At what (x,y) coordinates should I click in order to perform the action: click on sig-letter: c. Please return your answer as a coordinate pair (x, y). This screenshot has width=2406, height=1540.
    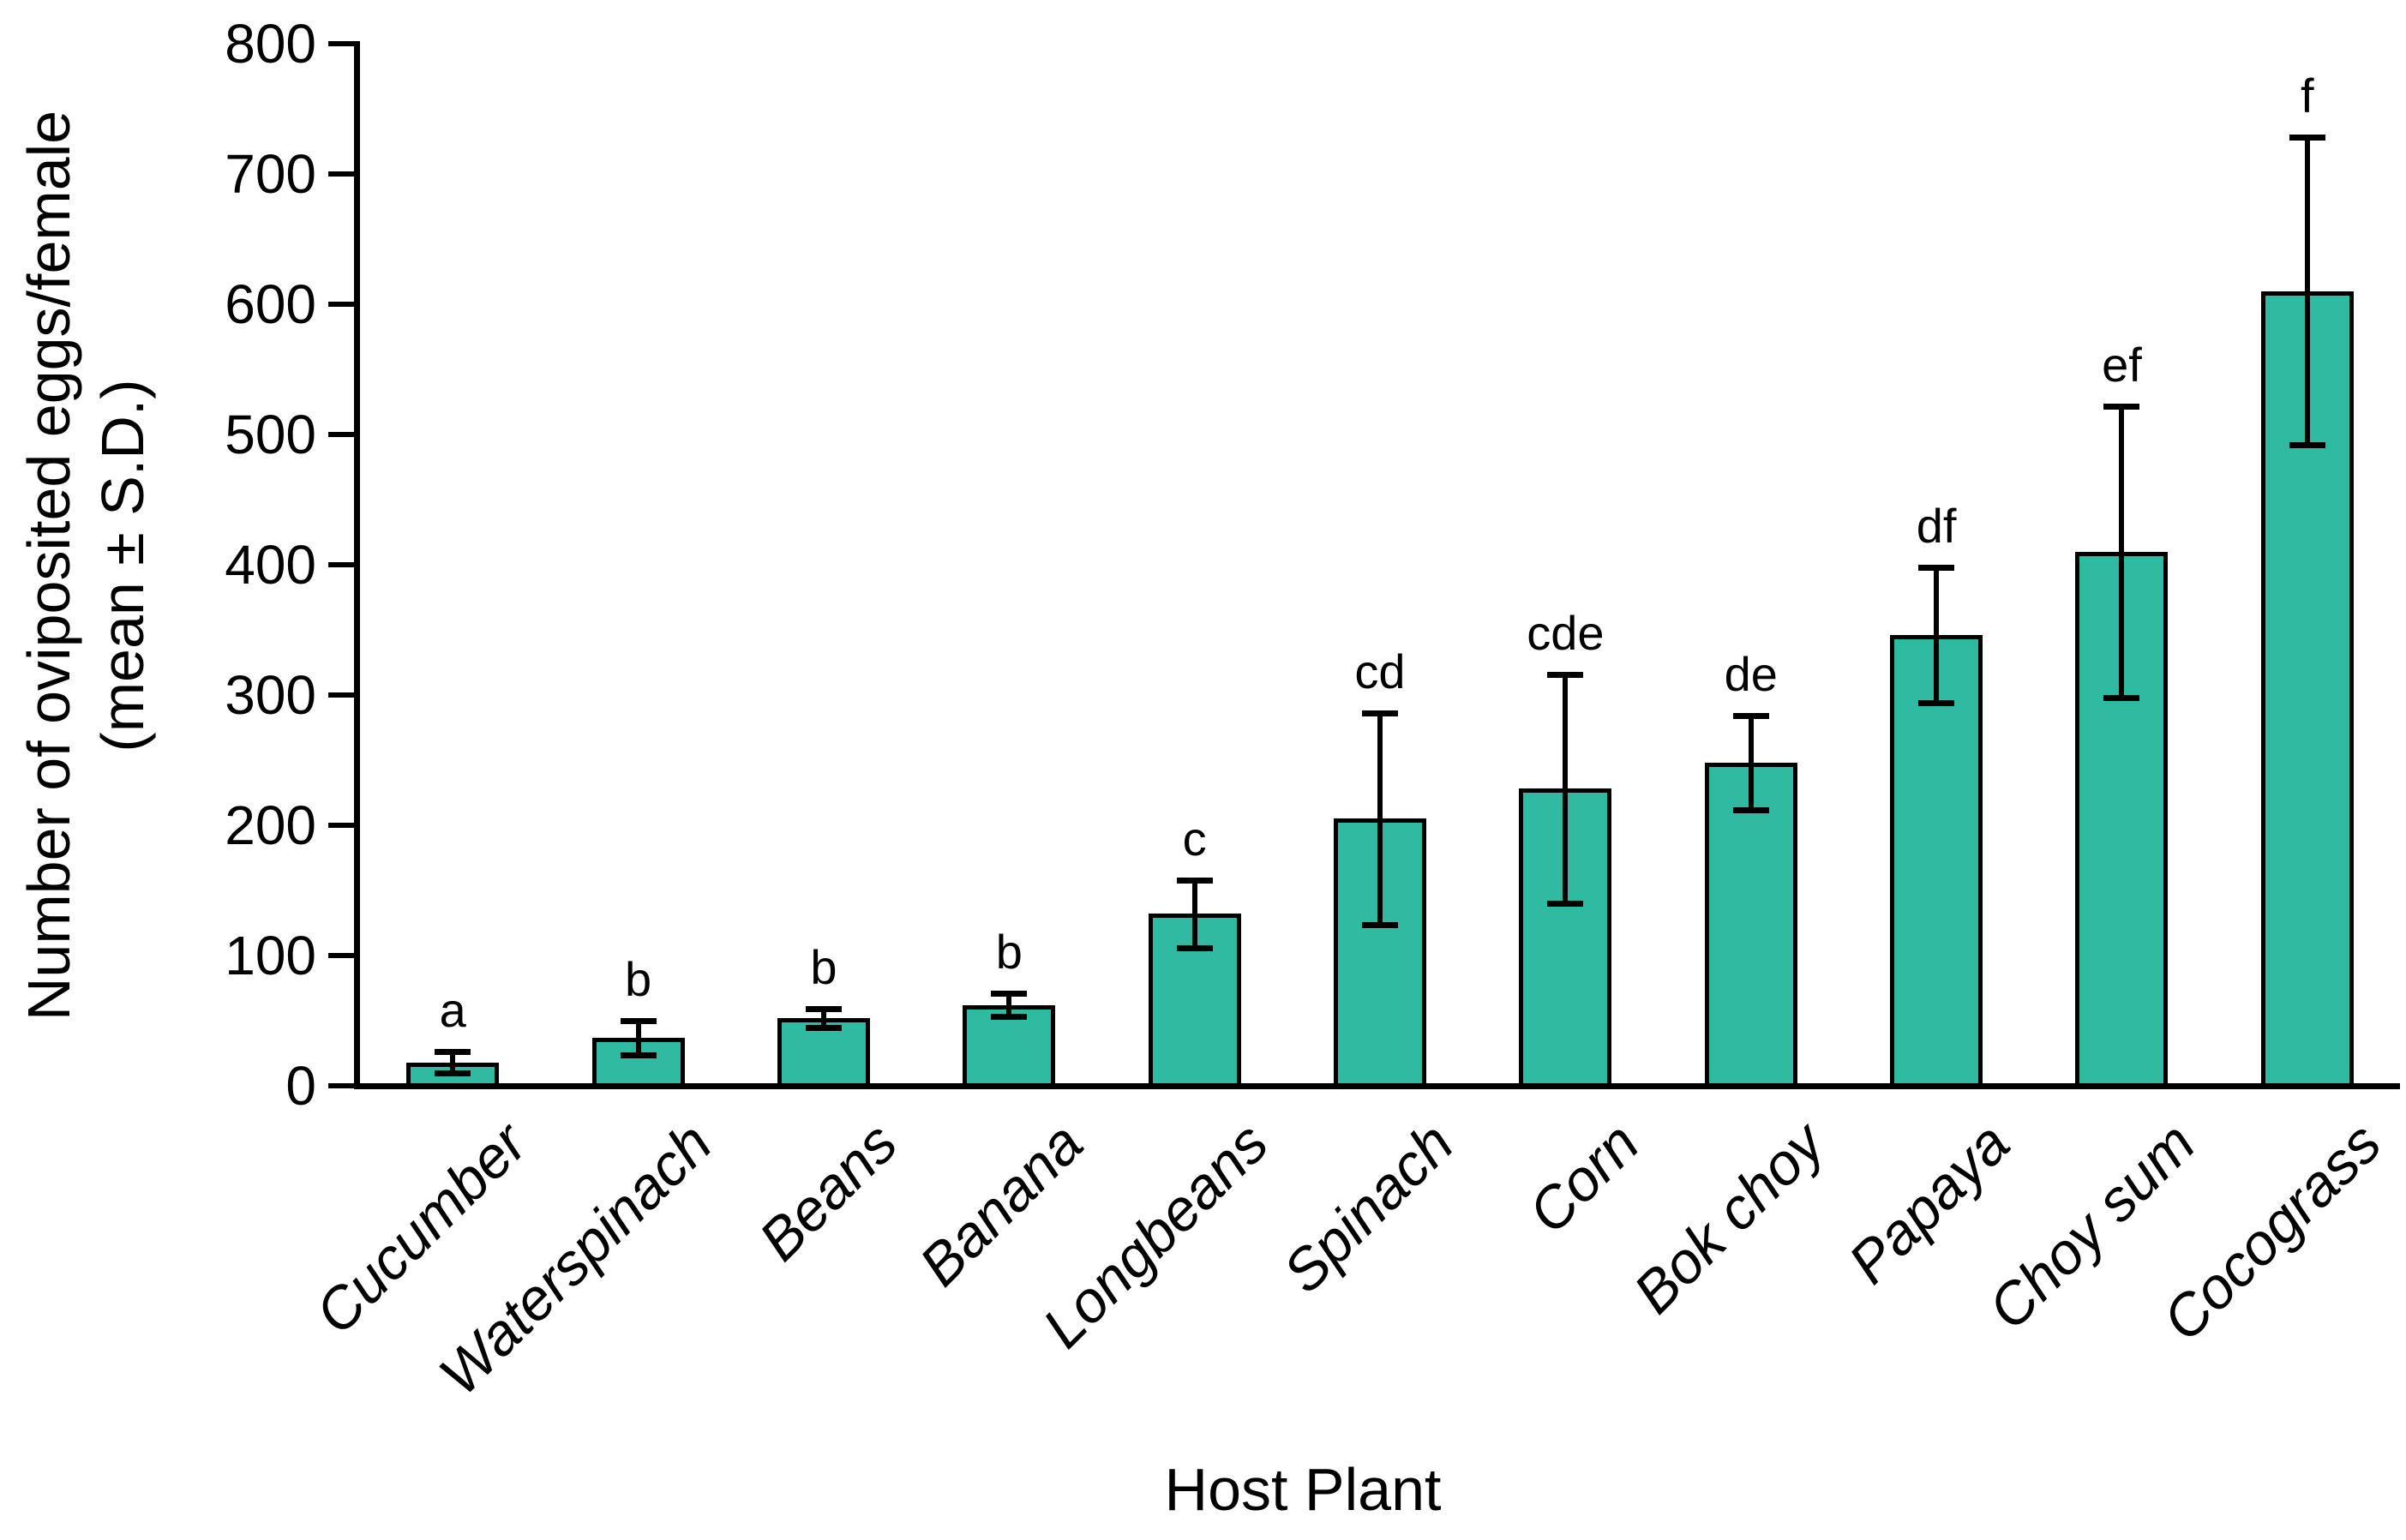
    Looking at the image, I should click on (1194, 838).